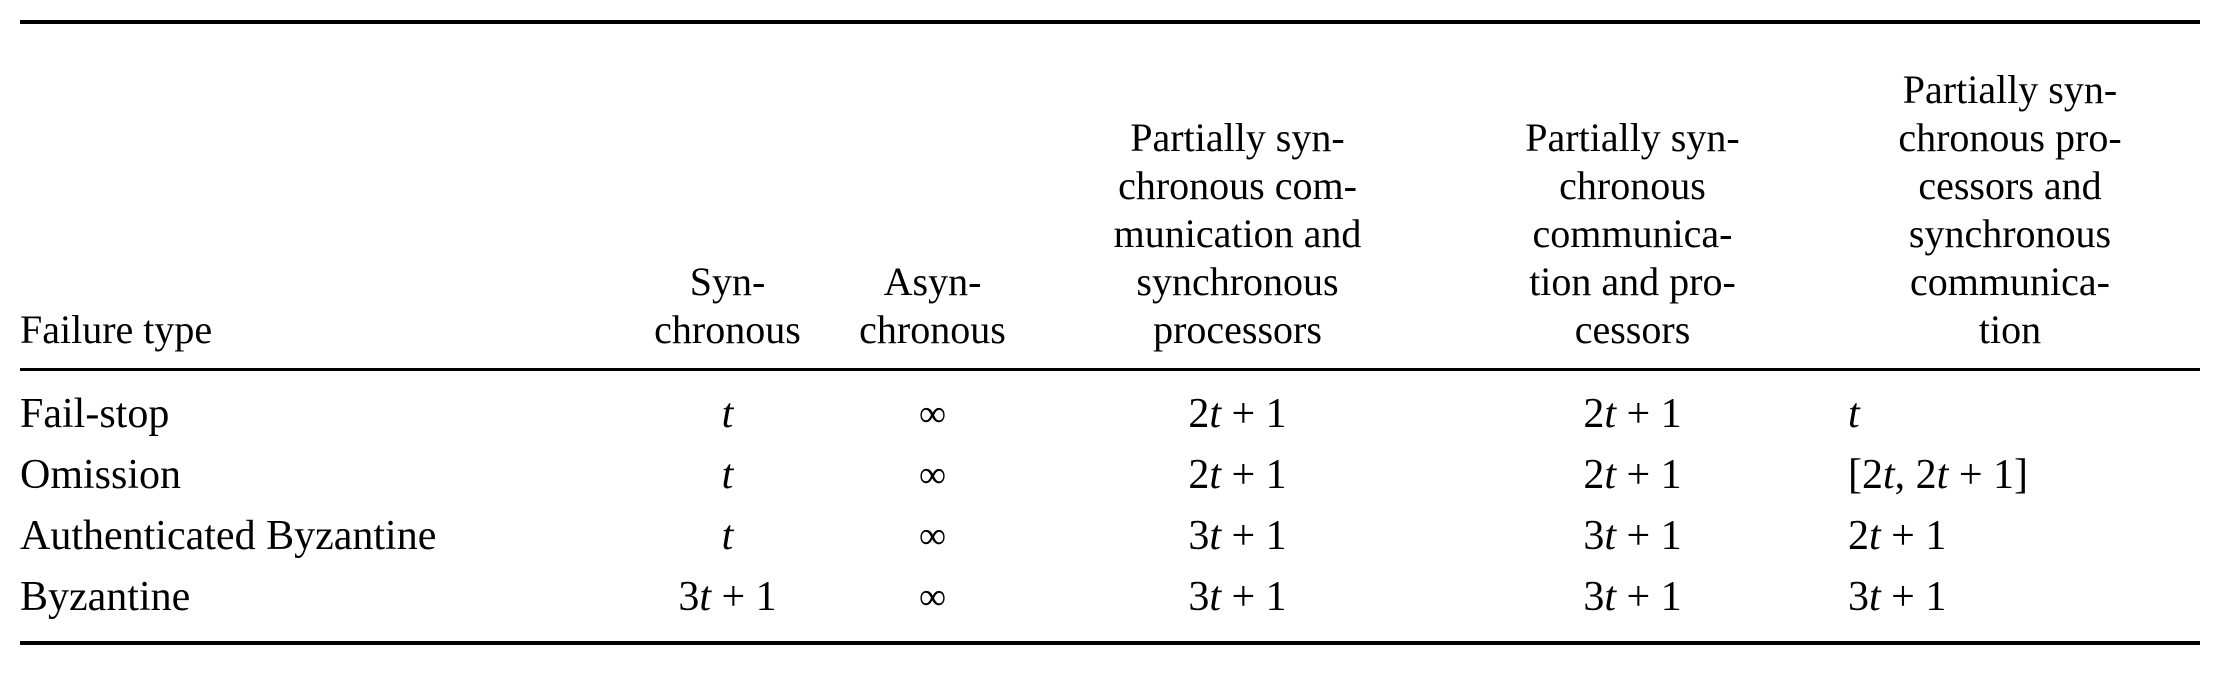 This screenshot has height=682, width=2222. I want to click on table-row: Byzantine 3t + 1 ∞ 3t + 1 3t + 1 3t + 1, so click(1110, 596).